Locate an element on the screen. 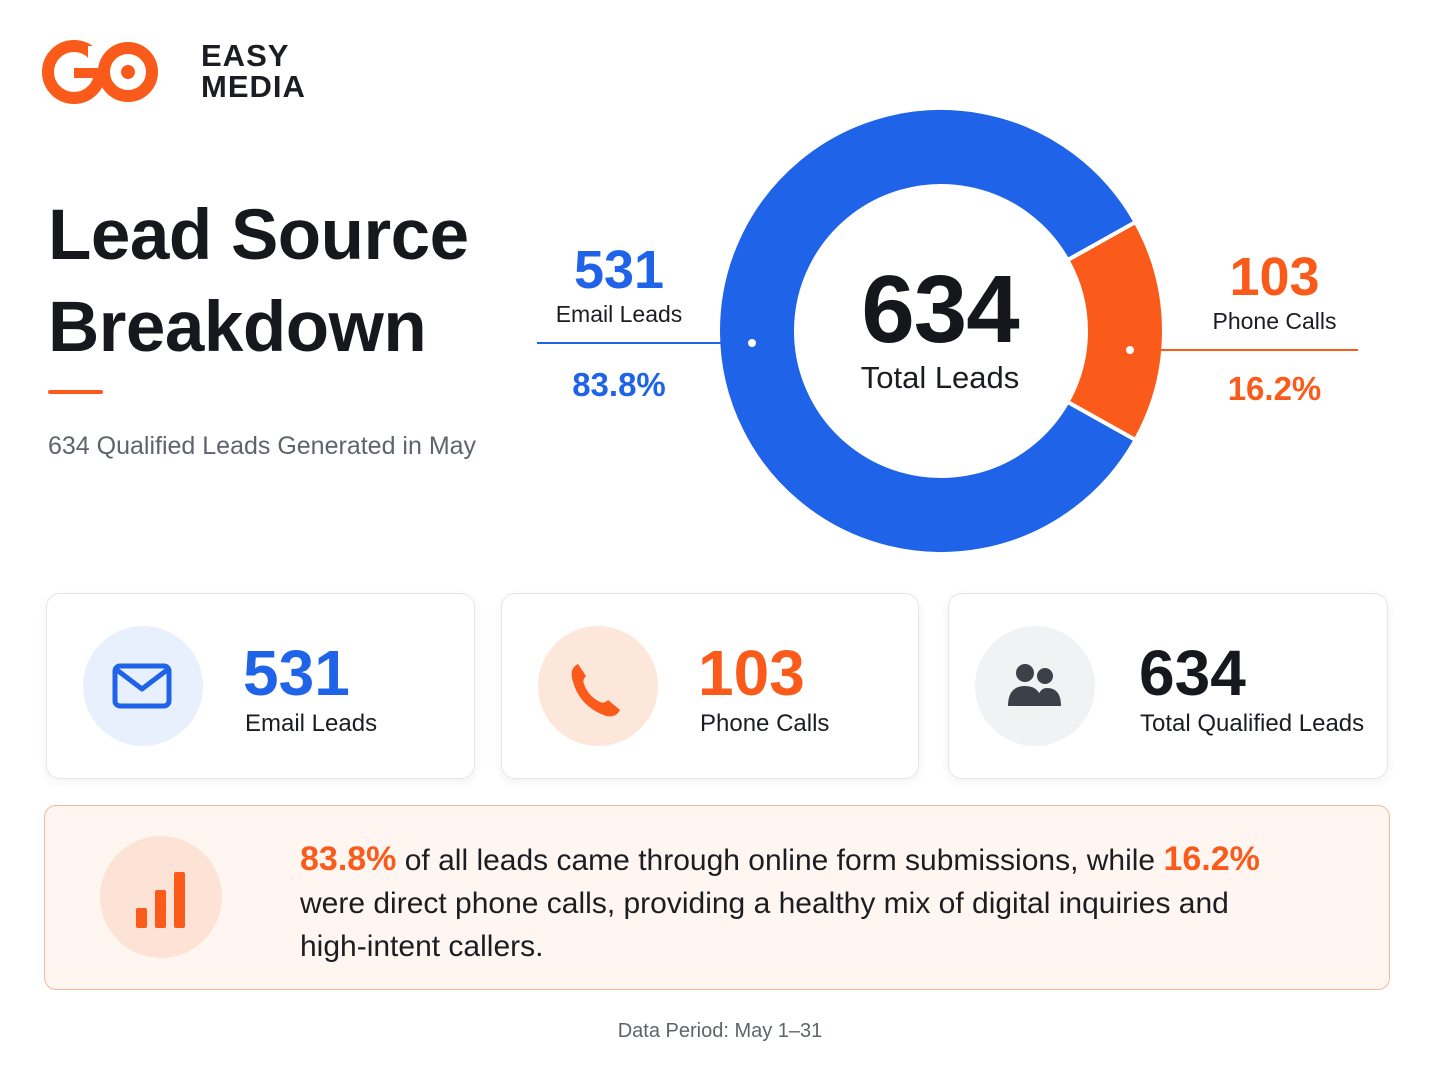 This screenshot has width=1440, height=1080. envelope-icon is located at coordinates (142, 686).